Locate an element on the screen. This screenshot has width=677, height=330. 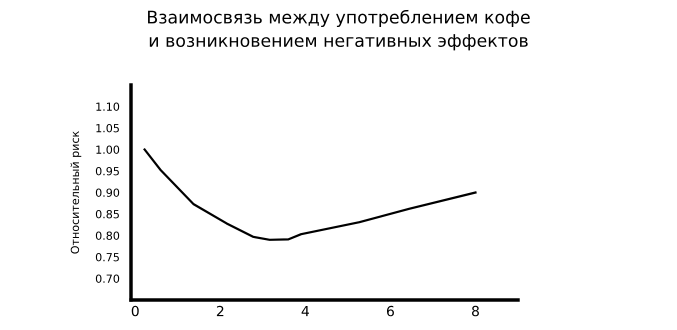
y-axis-title: Относительный риск is located at coordinates (76, 192).